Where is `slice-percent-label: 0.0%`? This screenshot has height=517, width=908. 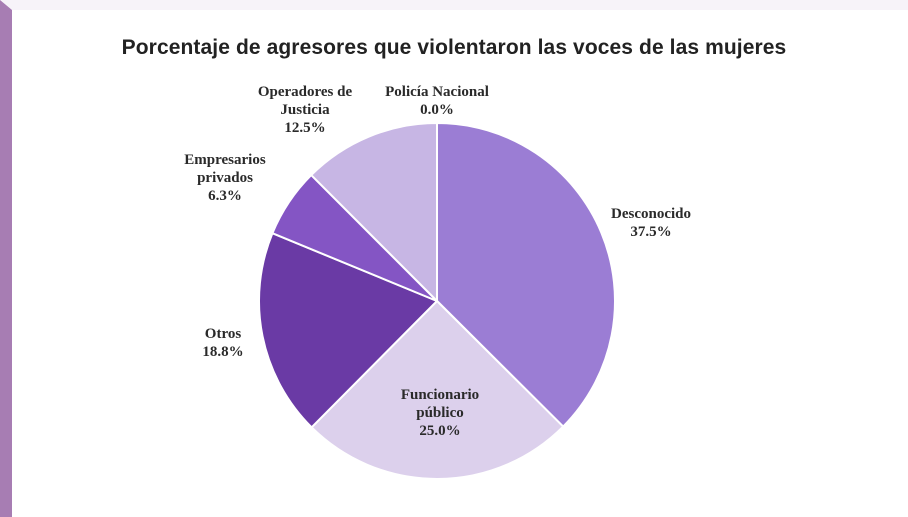 slice-percent-label: 0.0% is located at coordinates (437, 110).